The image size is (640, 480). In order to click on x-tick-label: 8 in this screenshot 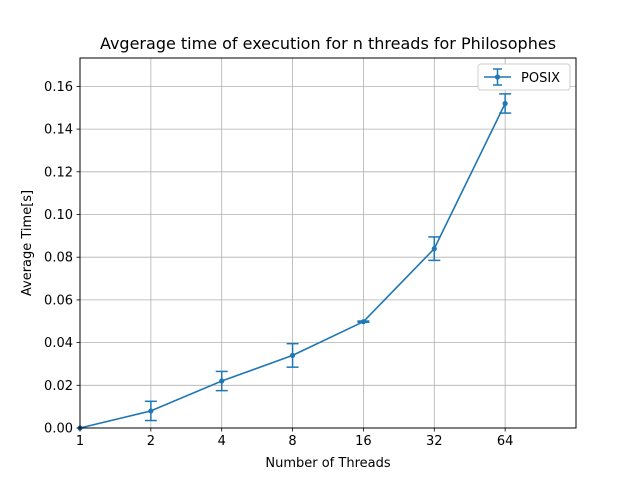, I will do `click(292, 441)`.